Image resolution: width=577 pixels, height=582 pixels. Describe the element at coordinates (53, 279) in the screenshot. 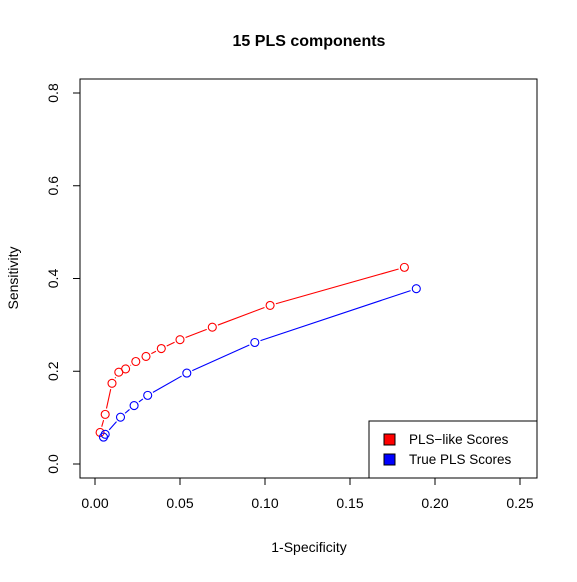

I see `y-tick-label: 0.4` at that location.